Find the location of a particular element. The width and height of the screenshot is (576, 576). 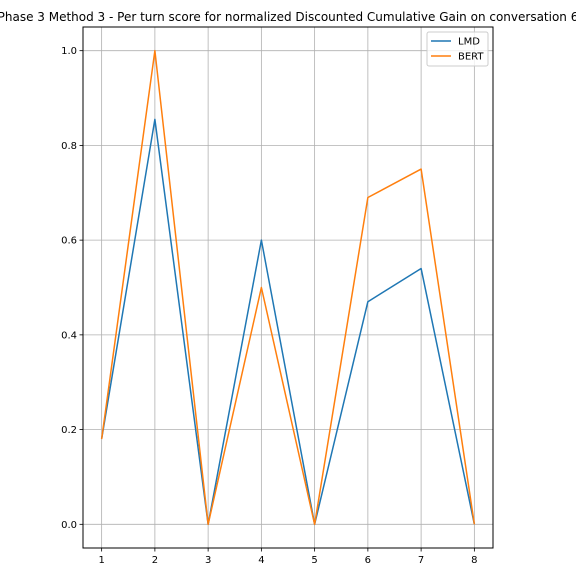

x-tick-label: 4 is located at coordinates (261, 560).